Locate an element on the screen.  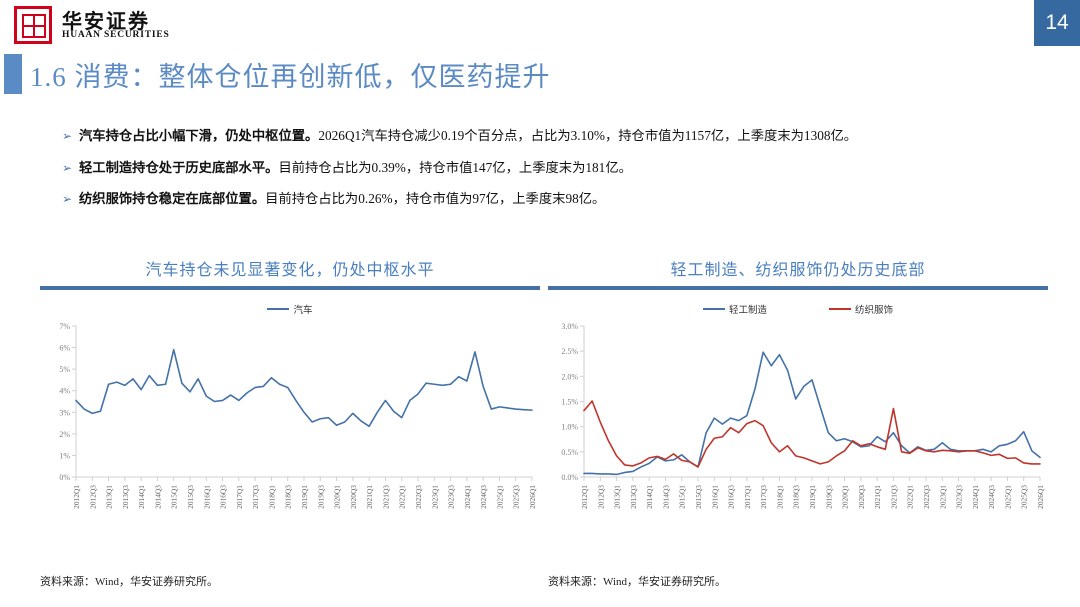
svg-text: 0.5% is located at coordinates (569, 452).